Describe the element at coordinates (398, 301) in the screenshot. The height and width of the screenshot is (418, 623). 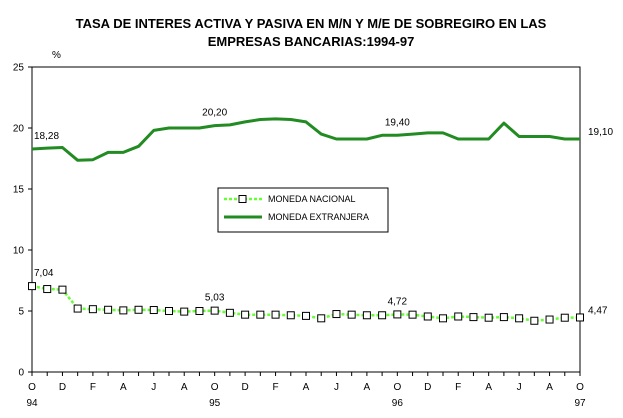
I see `data-label-moneda-nacional-24: 4,72` at that location.